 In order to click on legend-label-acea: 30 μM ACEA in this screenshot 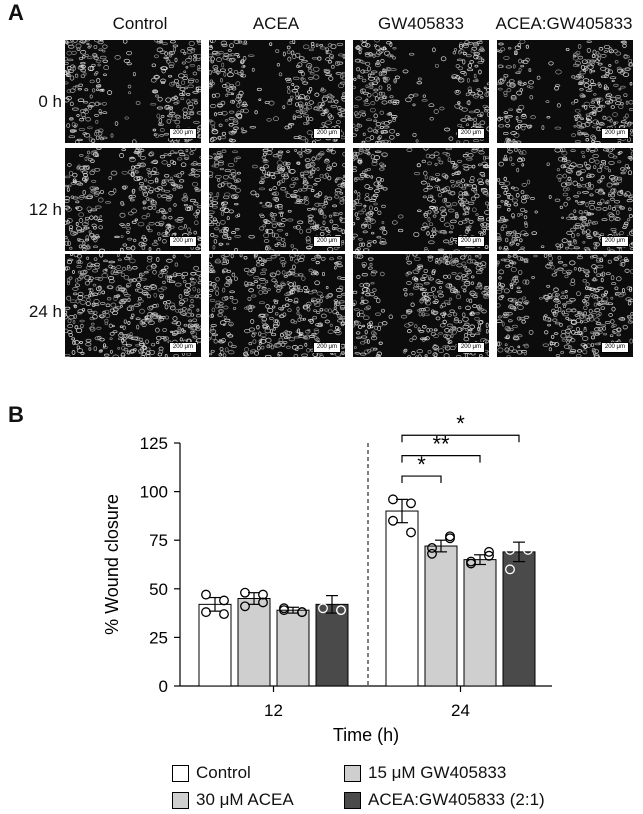, I will do `click(245, 799)`.